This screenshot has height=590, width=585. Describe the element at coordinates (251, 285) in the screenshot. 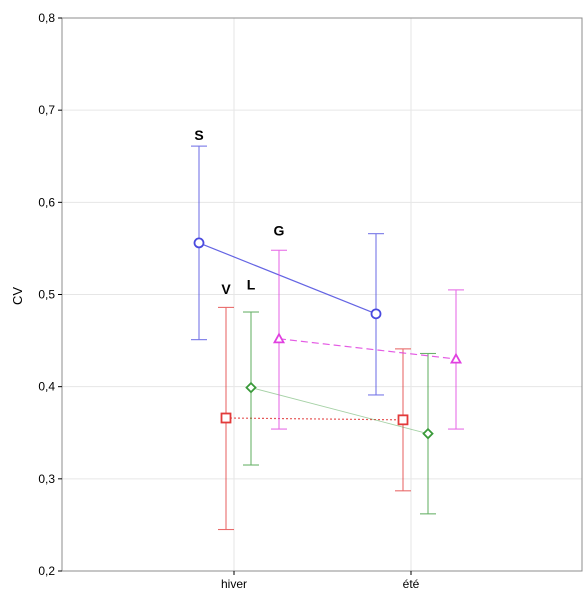

I see `series-label: L` at that location.